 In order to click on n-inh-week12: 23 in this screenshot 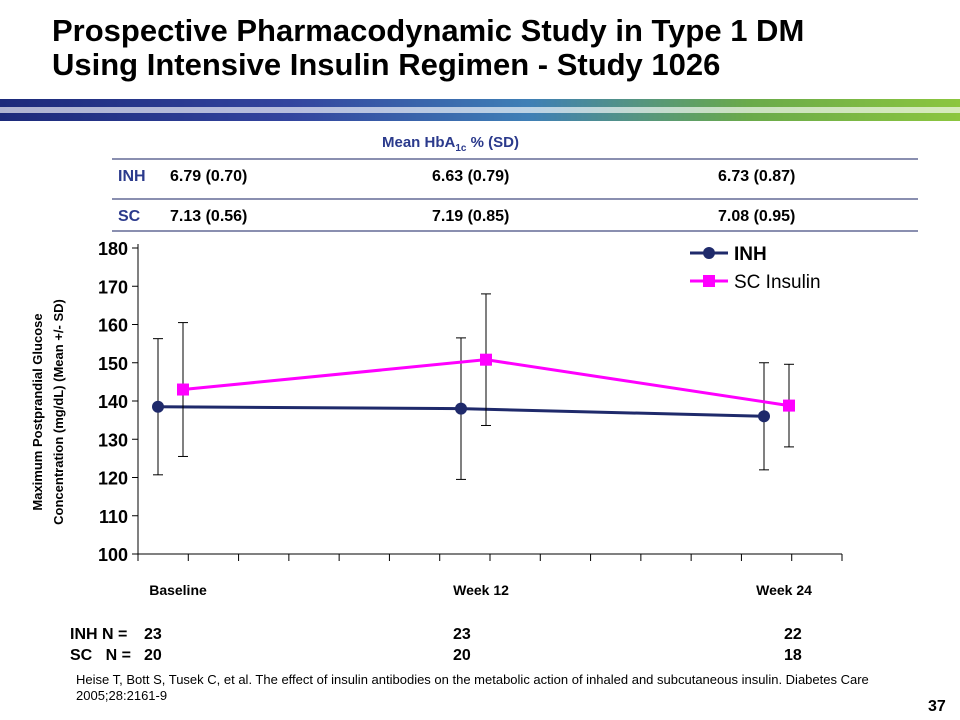, I will do `click(462, 634)`.